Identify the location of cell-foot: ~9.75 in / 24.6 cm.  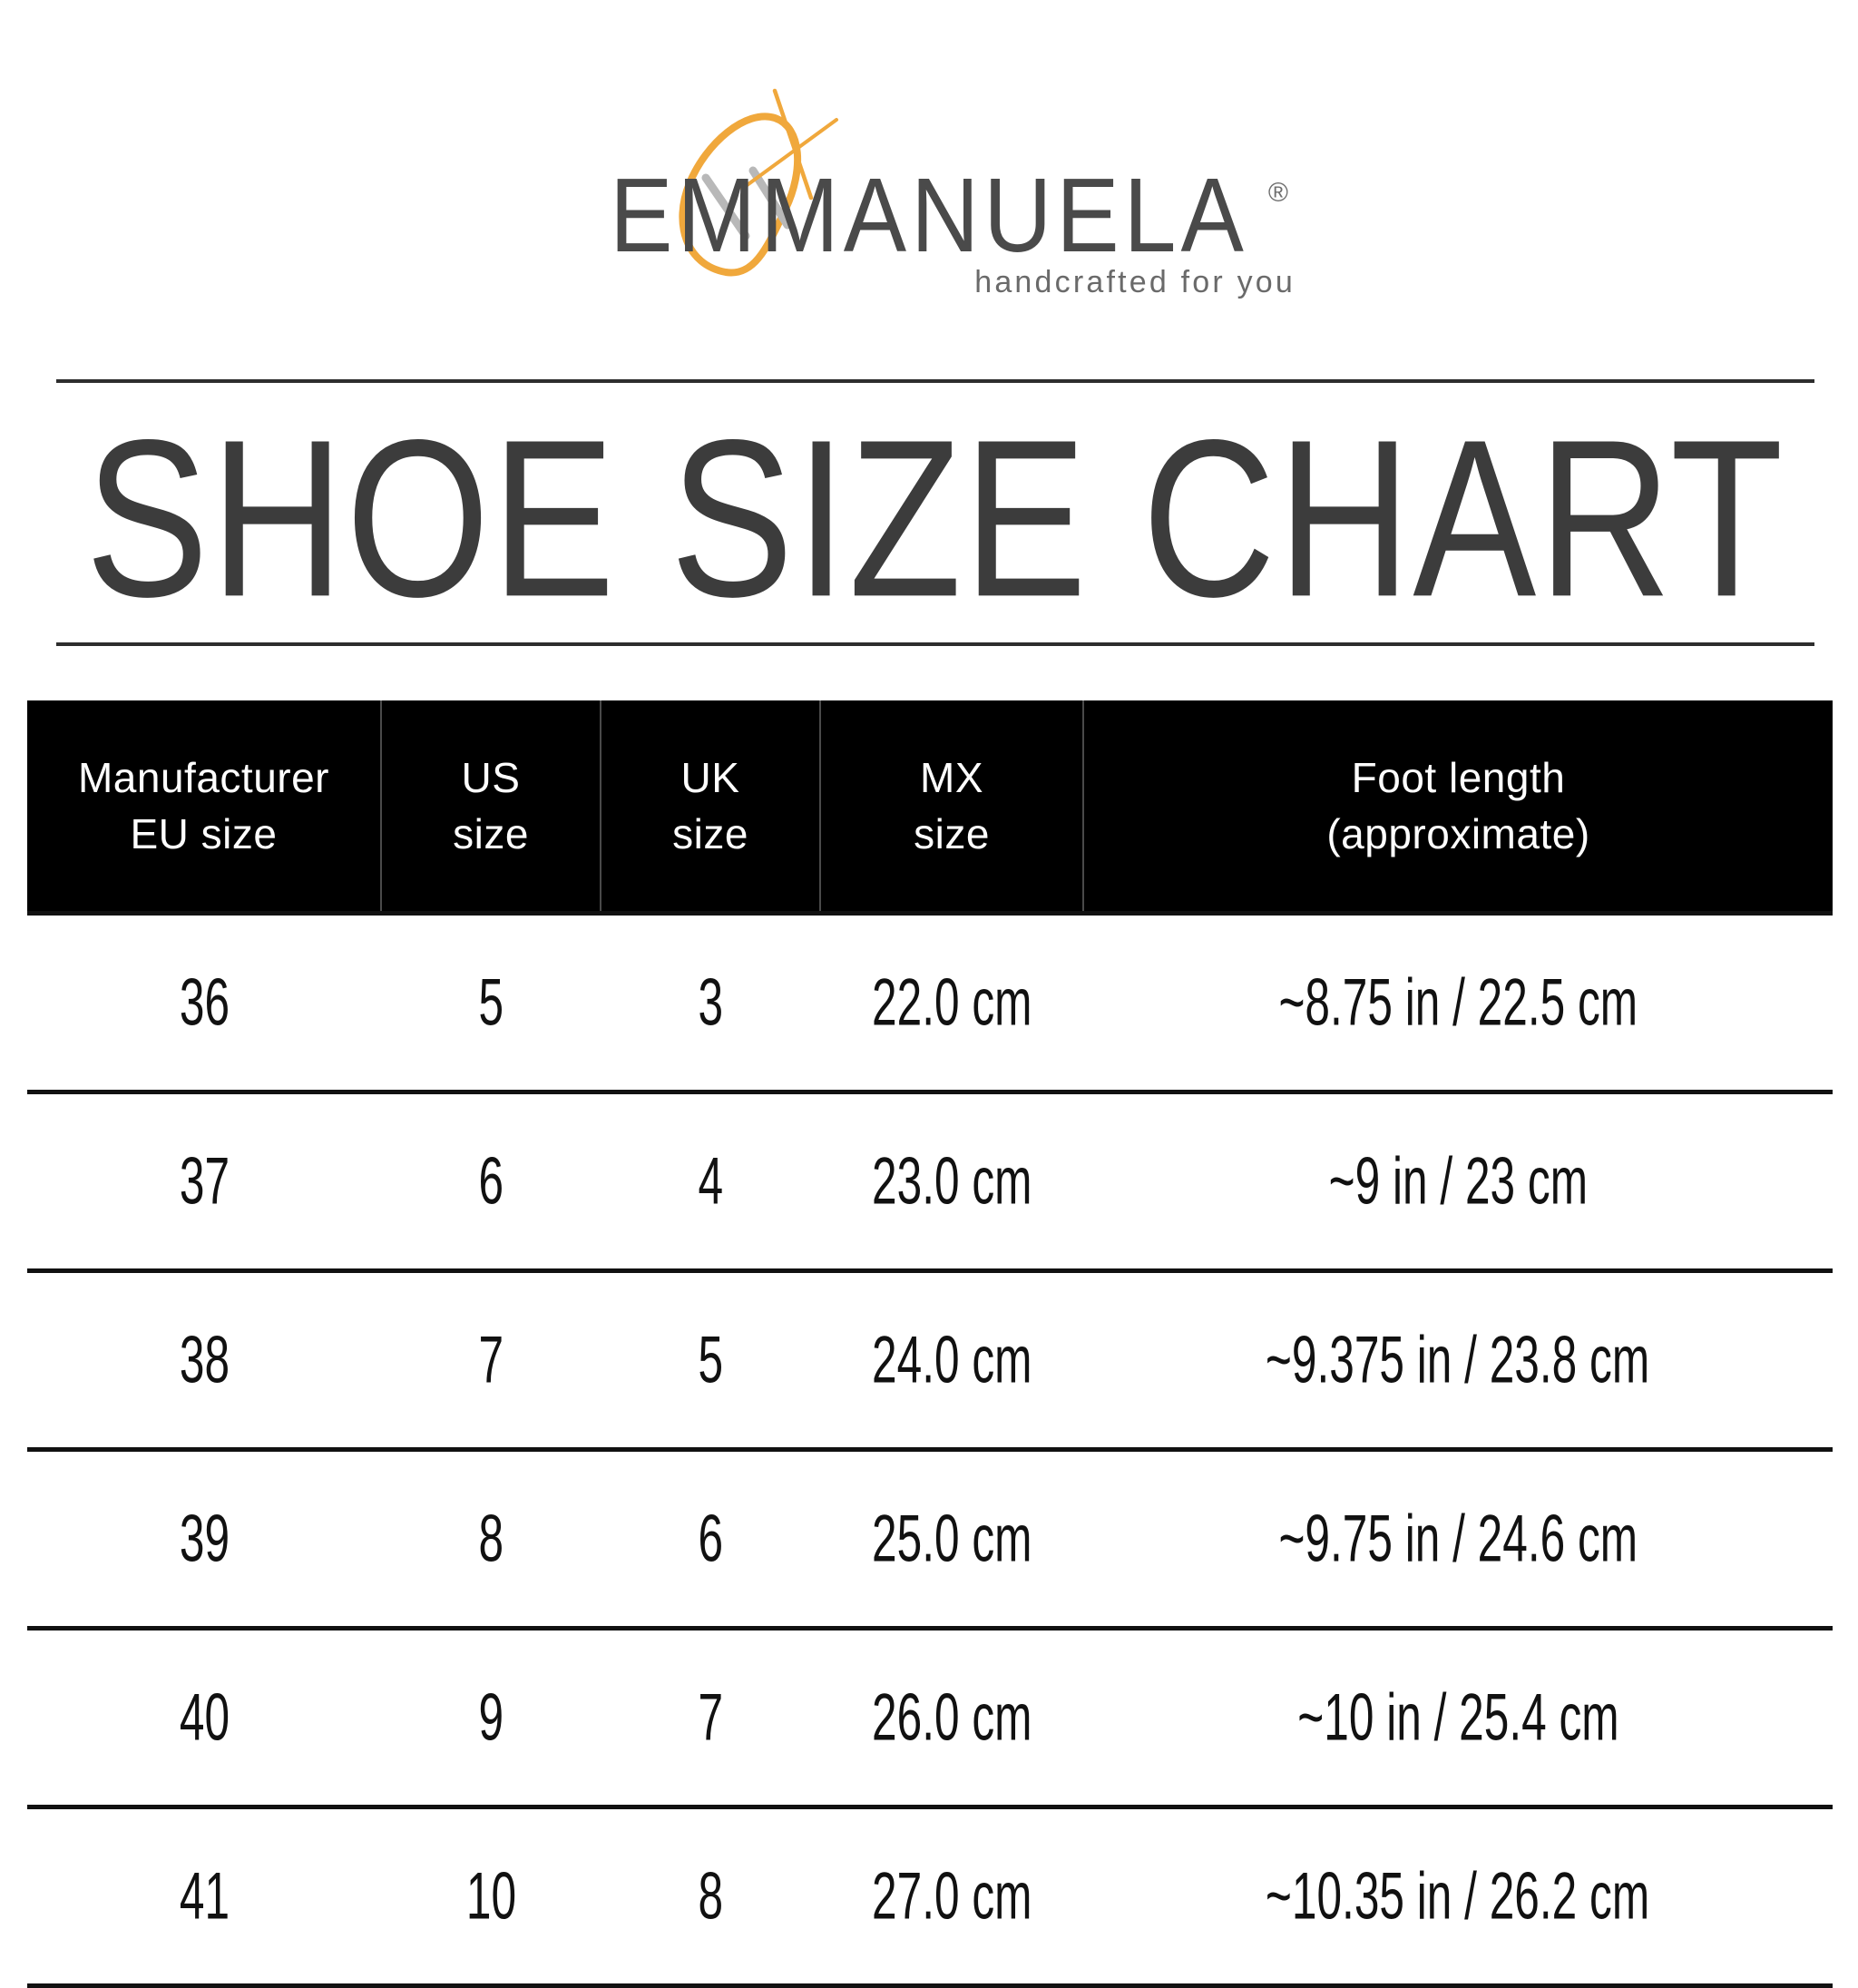
(1458, 1540).